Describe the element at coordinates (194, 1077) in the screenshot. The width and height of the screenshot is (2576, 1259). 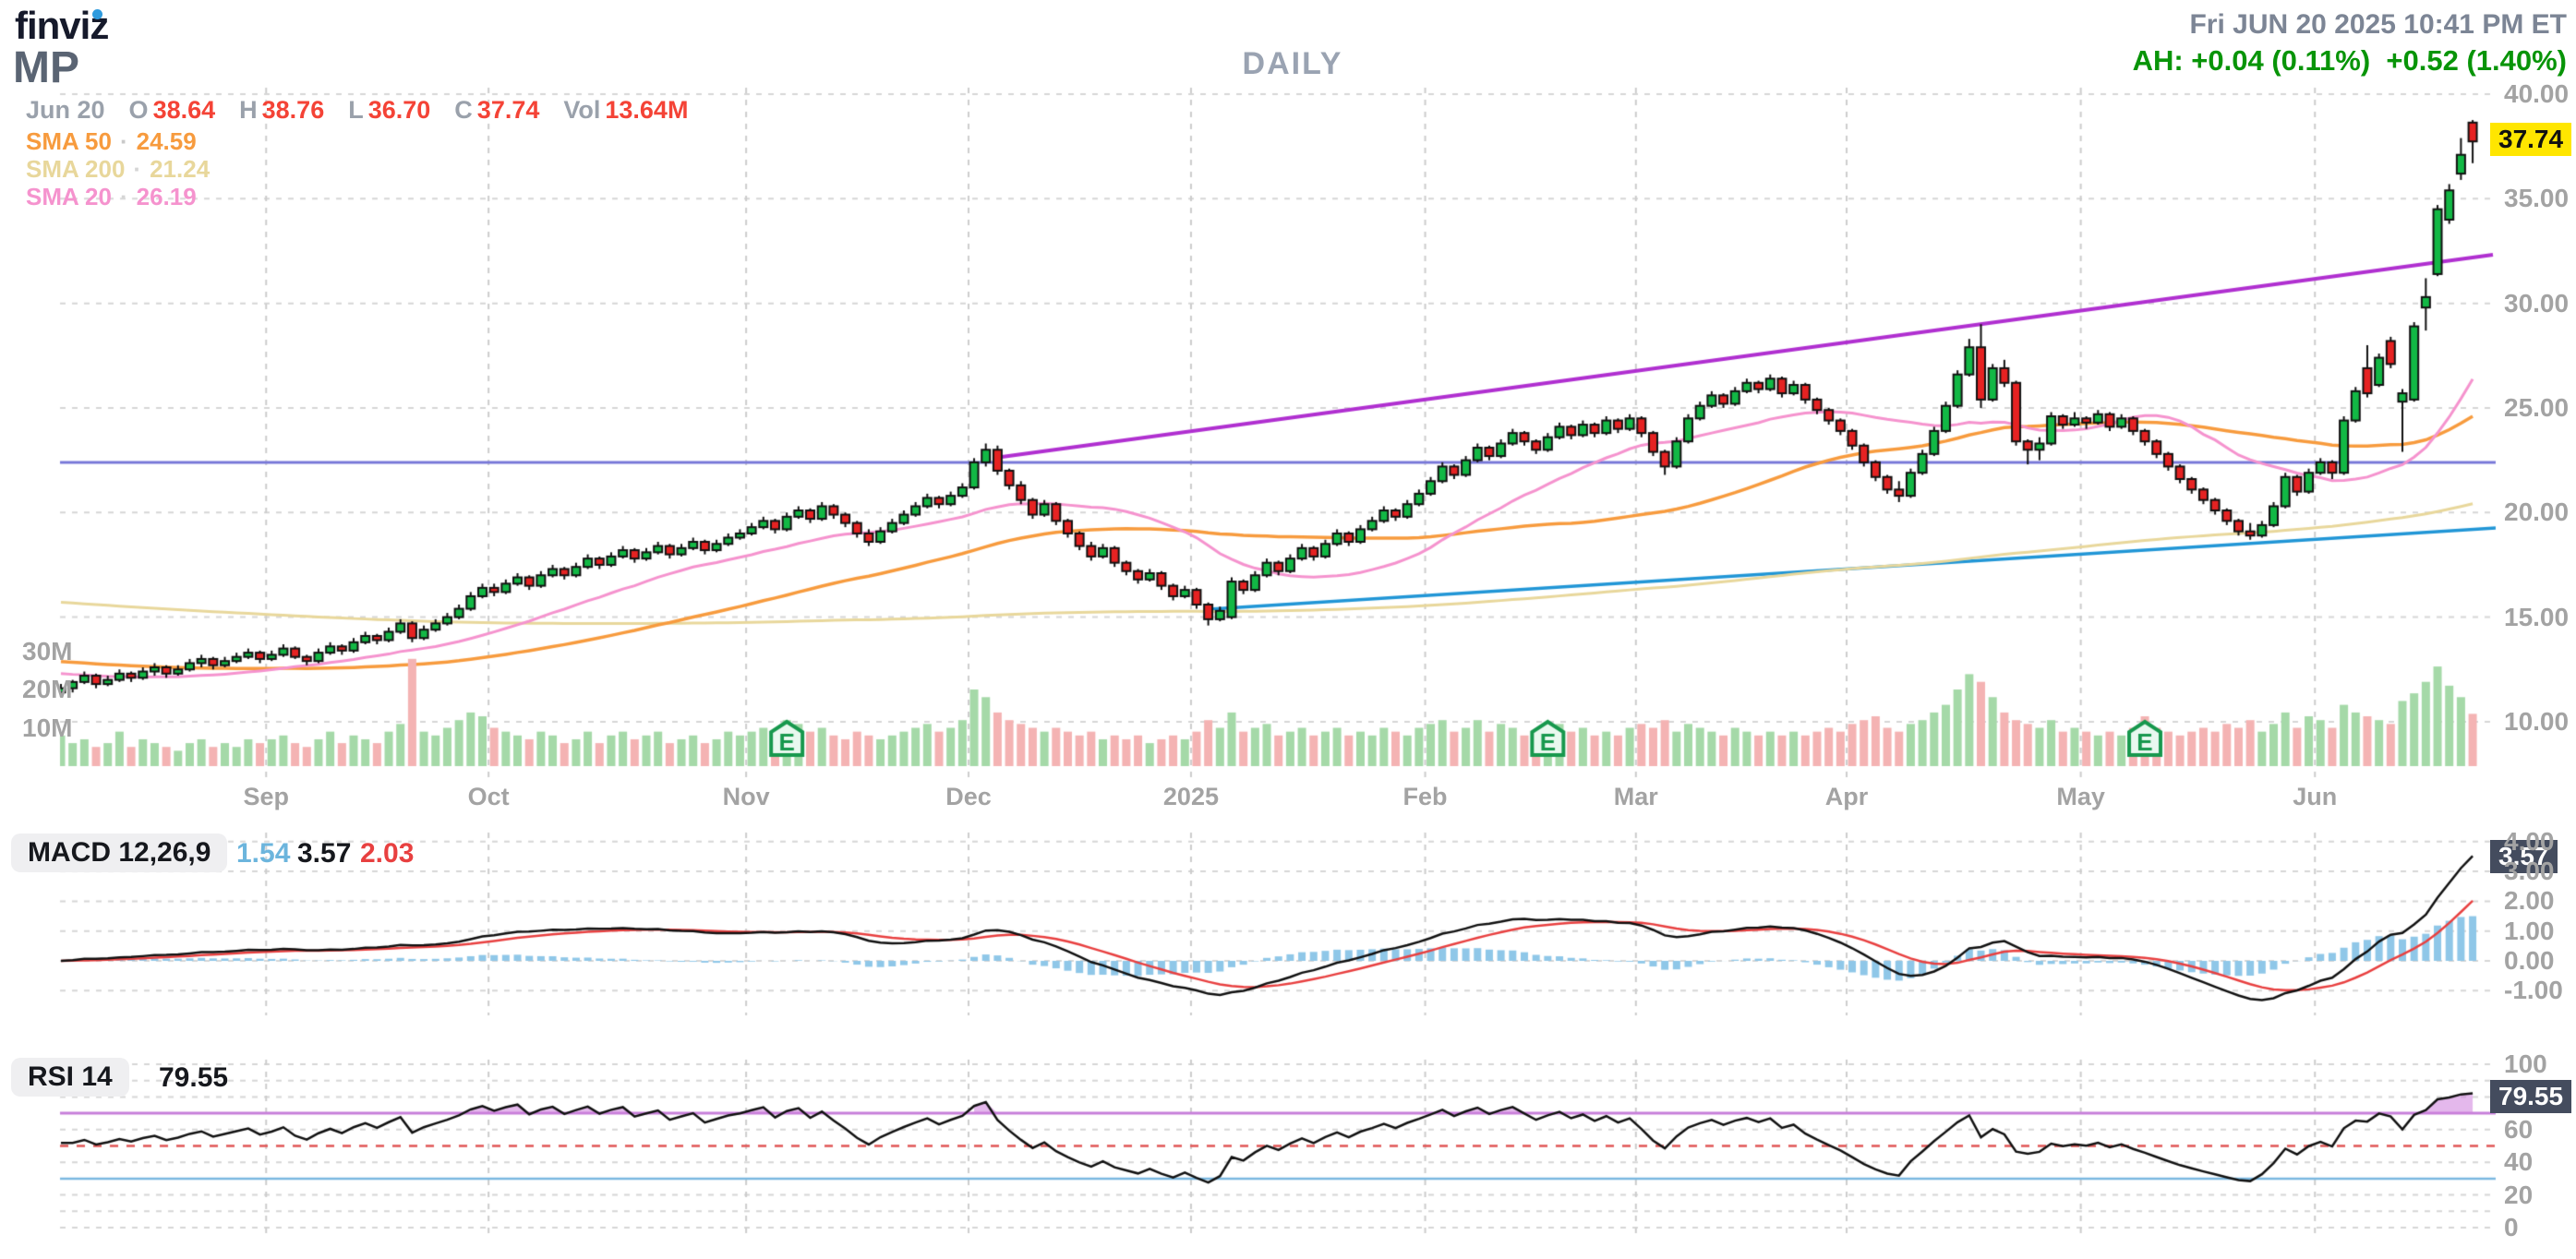
I see `rsi-value: 79.55` at that location.